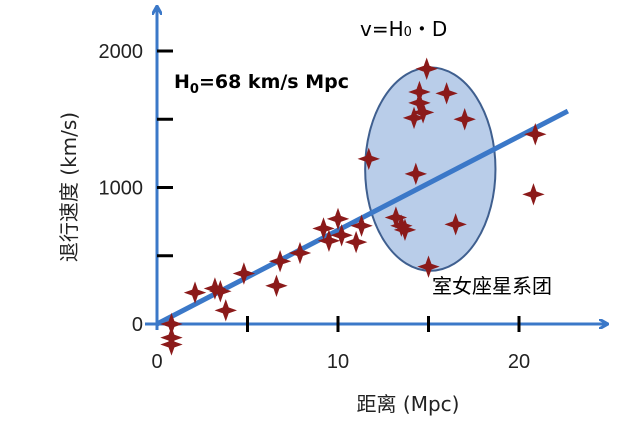  What do you see at coordinates (429, 29) in the screenshot?
I see `formula-suffix: ・D` at bounding box center [429, 29].